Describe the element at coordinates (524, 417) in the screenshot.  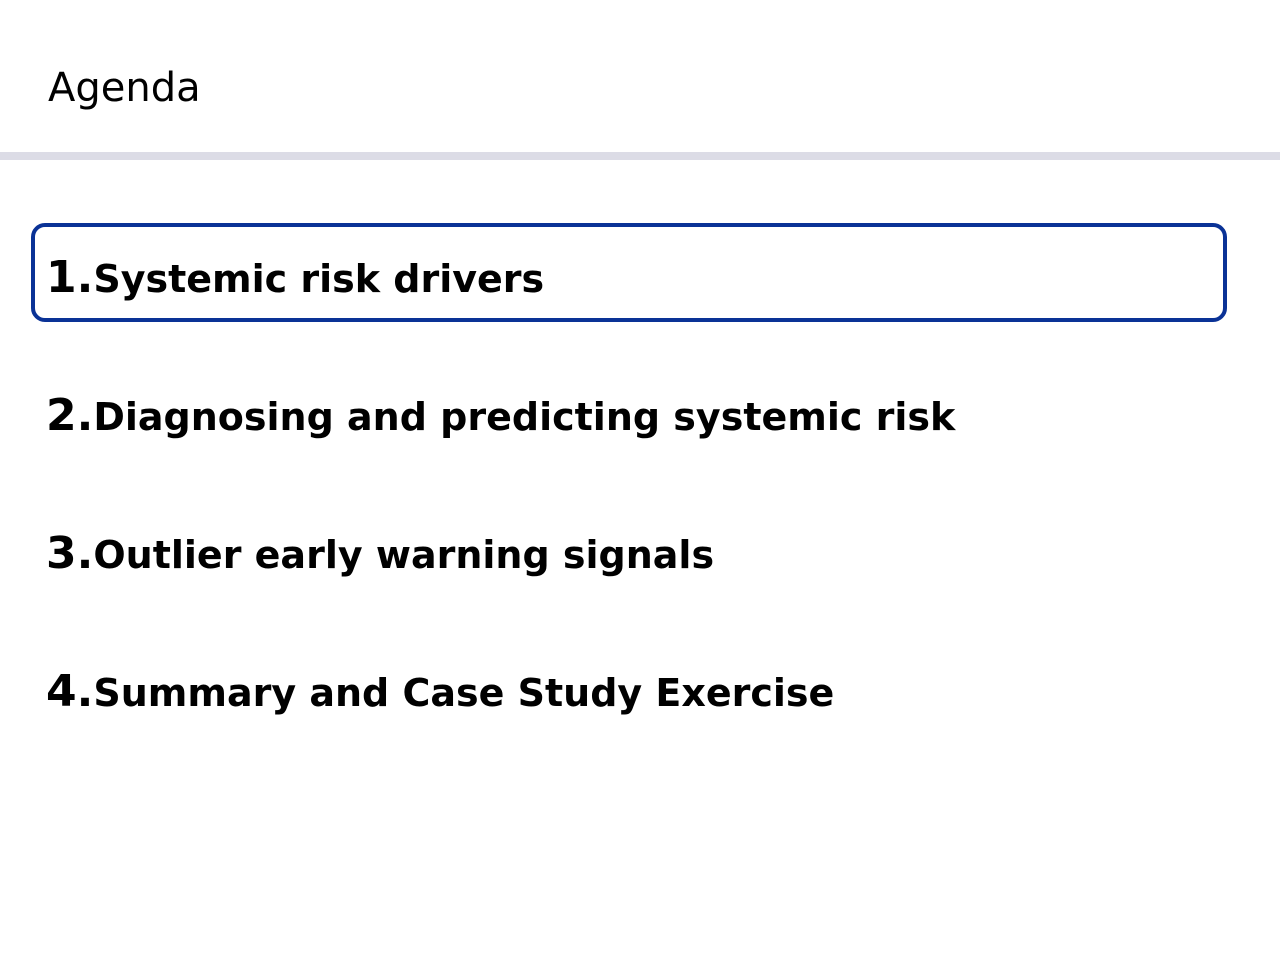
I see `agenda-item-label: Diagnosing and predicting systemic risk` at that location.